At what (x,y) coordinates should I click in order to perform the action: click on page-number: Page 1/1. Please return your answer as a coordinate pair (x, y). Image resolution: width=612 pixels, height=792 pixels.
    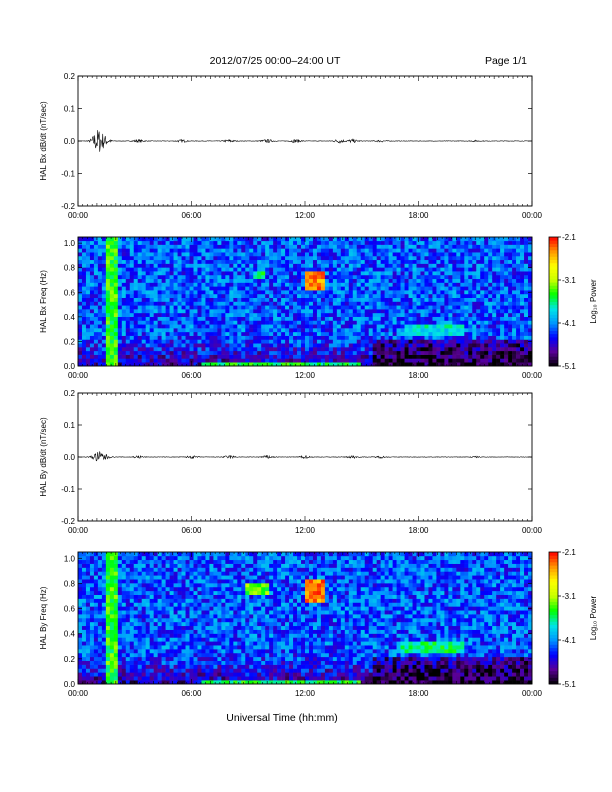
    Looking at the image, I should click on (506, 61).